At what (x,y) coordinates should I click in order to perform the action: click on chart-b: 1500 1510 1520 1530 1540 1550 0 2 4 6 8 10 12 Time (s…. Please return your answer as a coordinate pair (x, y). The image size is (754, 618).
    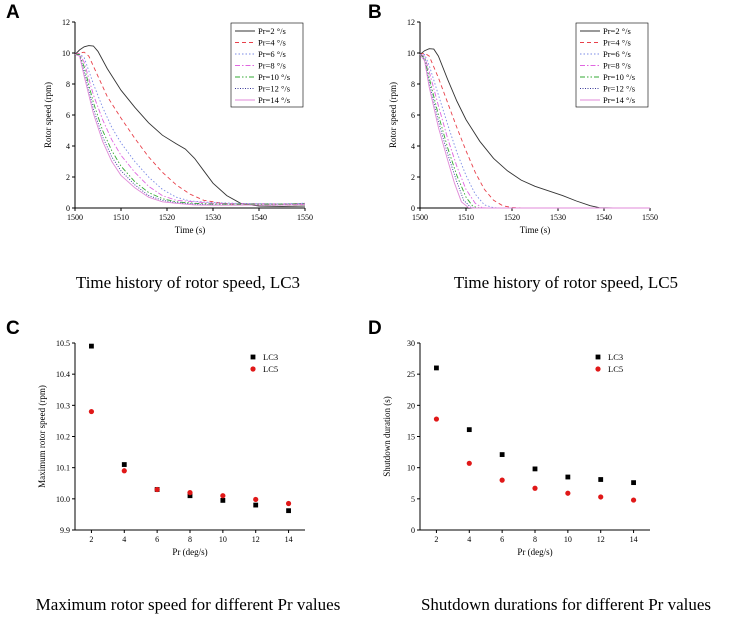
    Looking at the image, I should click on (523, 126).